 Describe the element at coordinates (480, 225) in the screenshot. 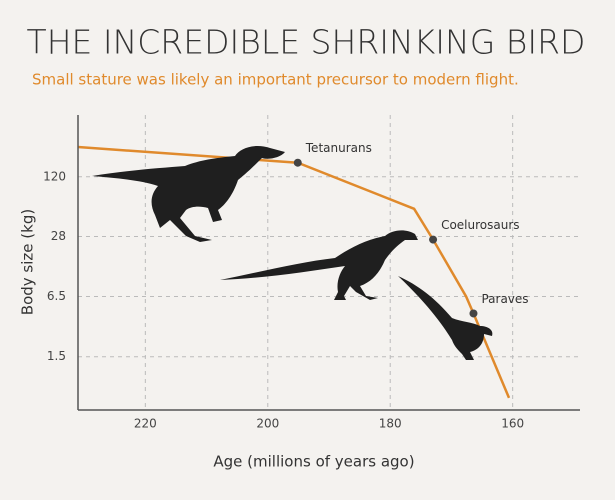

I see `annotation: Coelurosaurs` at that location.